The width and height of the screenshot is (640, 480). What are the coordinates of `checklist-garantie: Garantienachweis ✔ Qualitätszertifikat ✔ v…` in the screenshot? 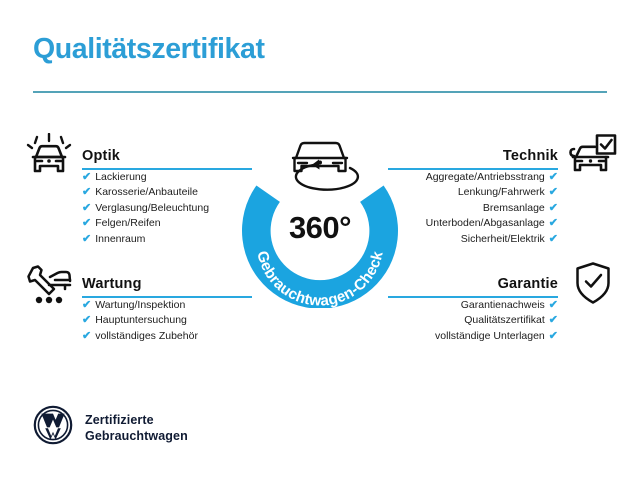 It's located at (473, 321).